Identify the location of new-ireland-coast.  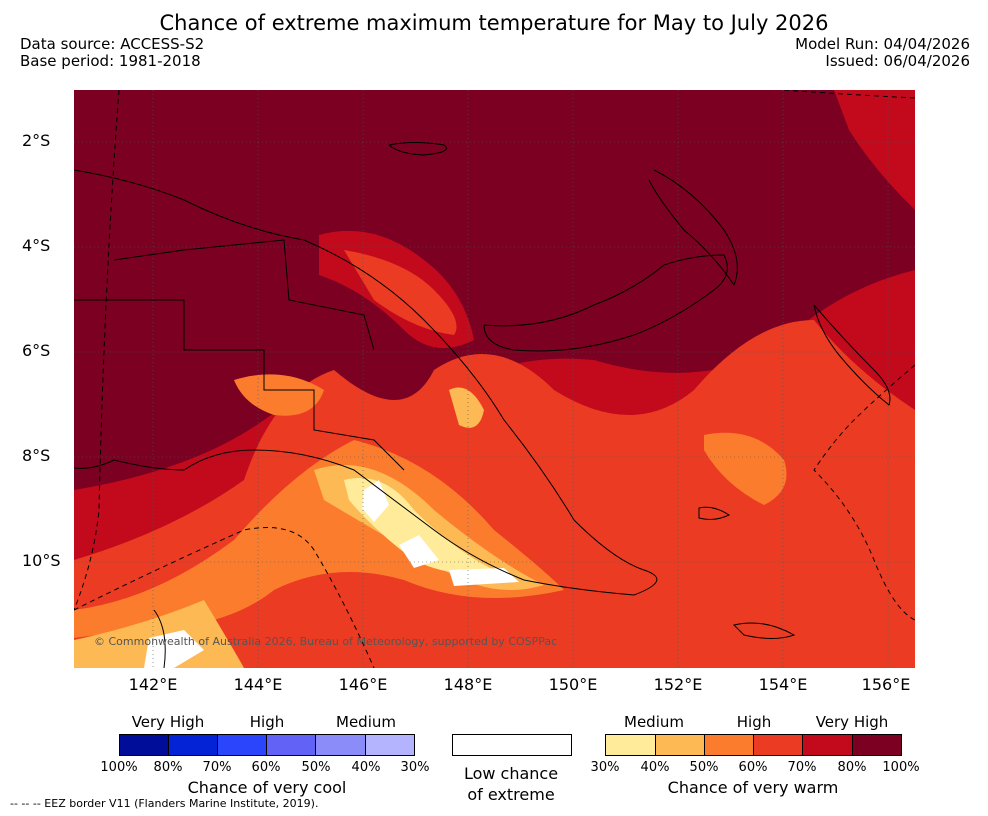
(693, 228).